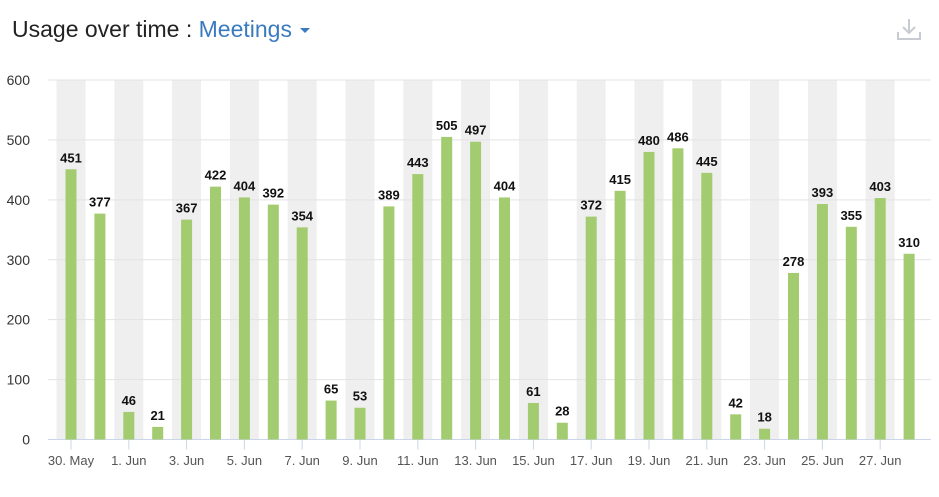 This screenshot has width=939, height=497. I want to click on y-tick-label: 0, so click(26, 440).